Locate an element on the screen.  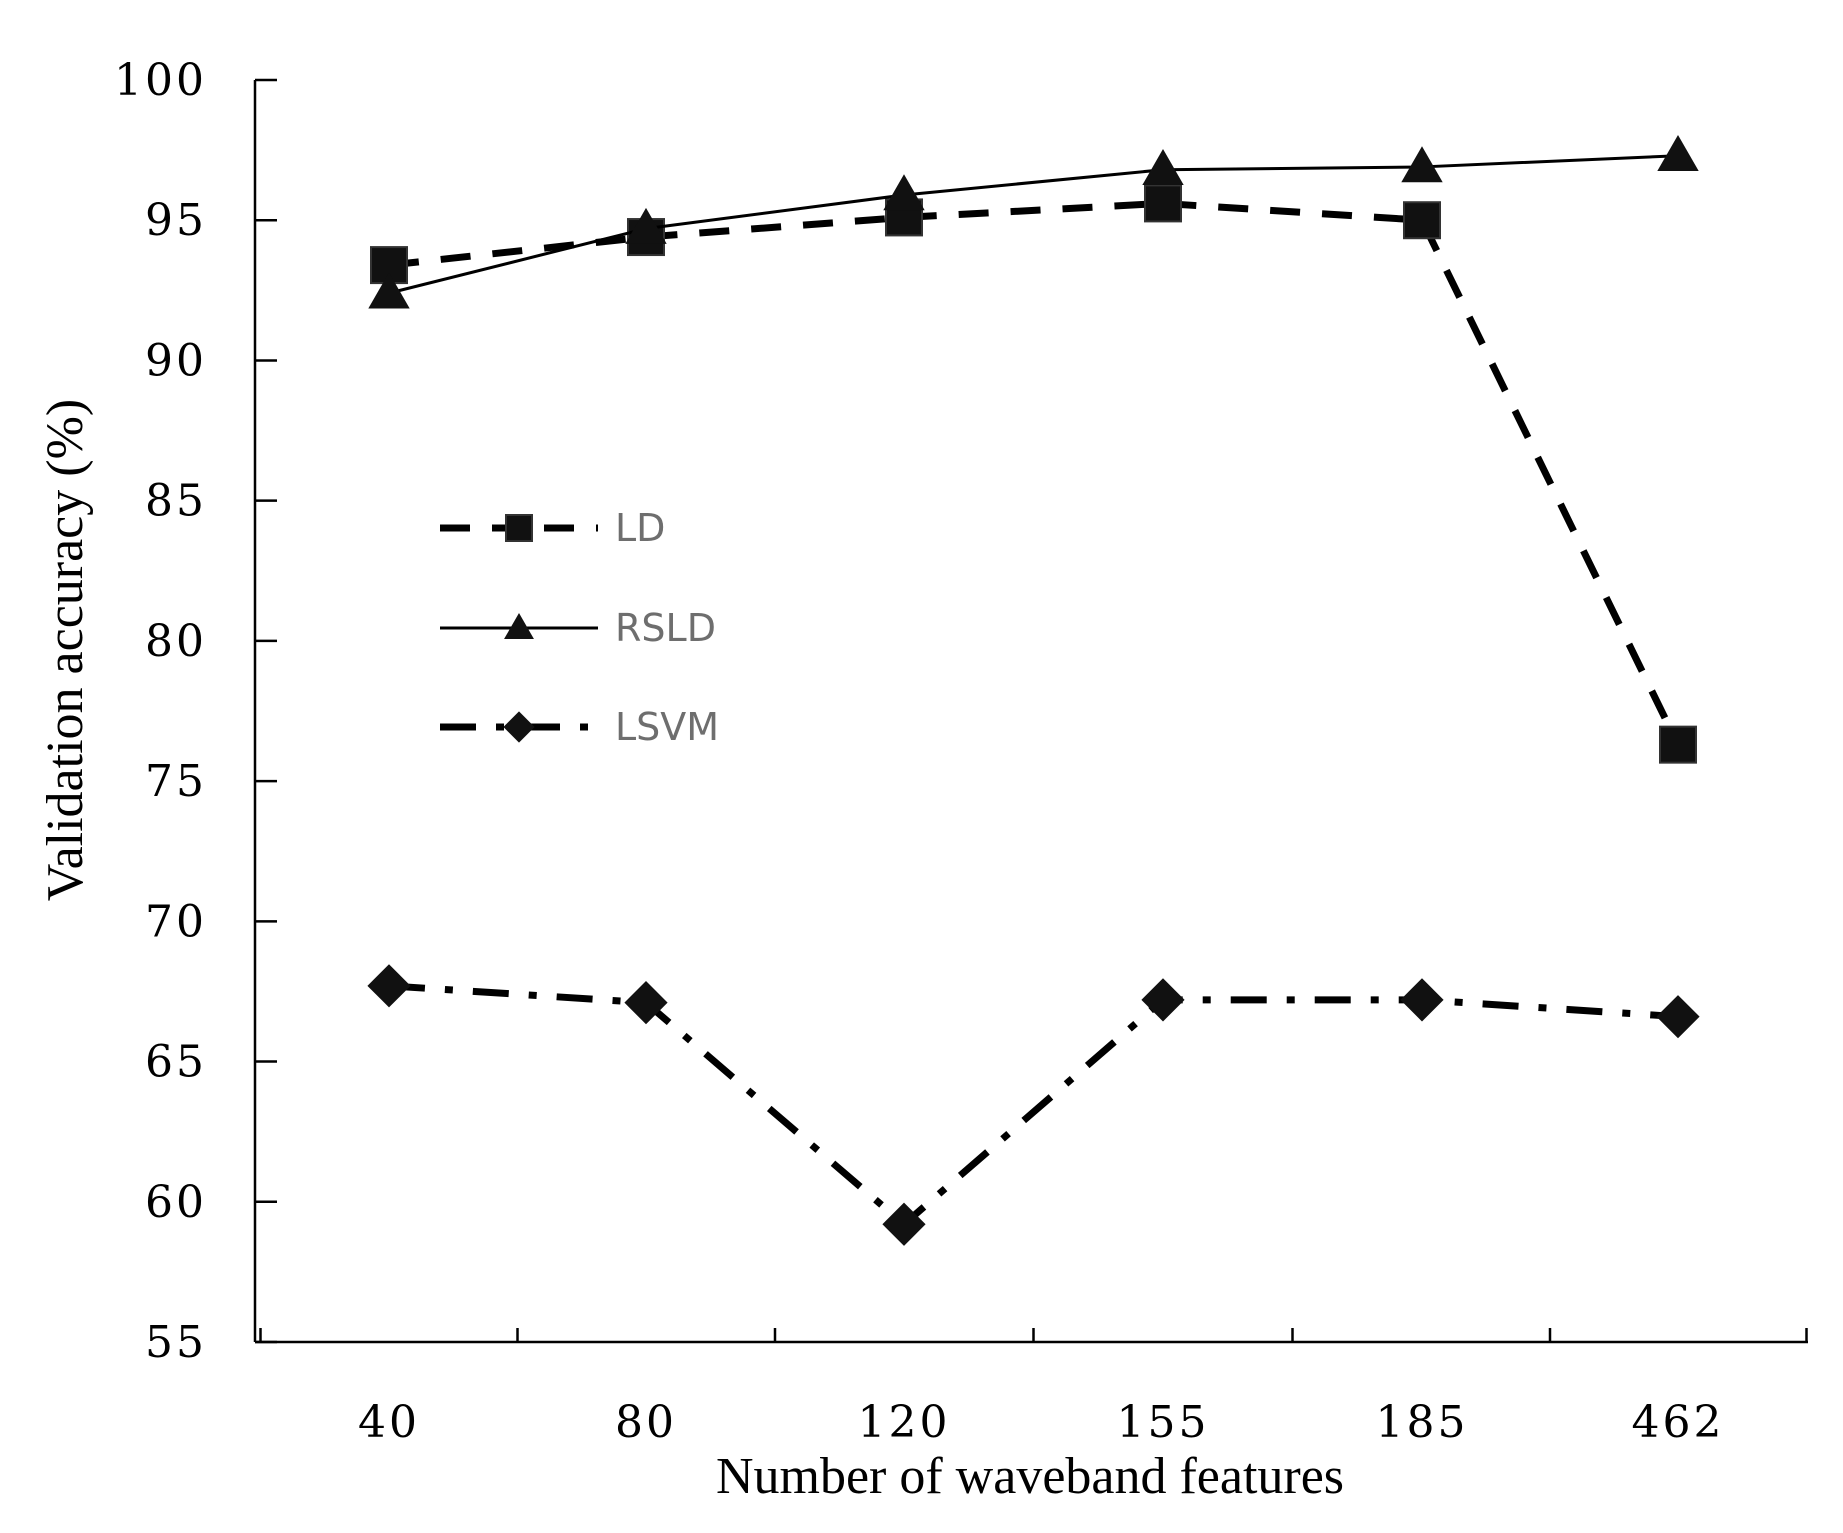
x-tick-label: 120 is located at coordinates (904, 1422).